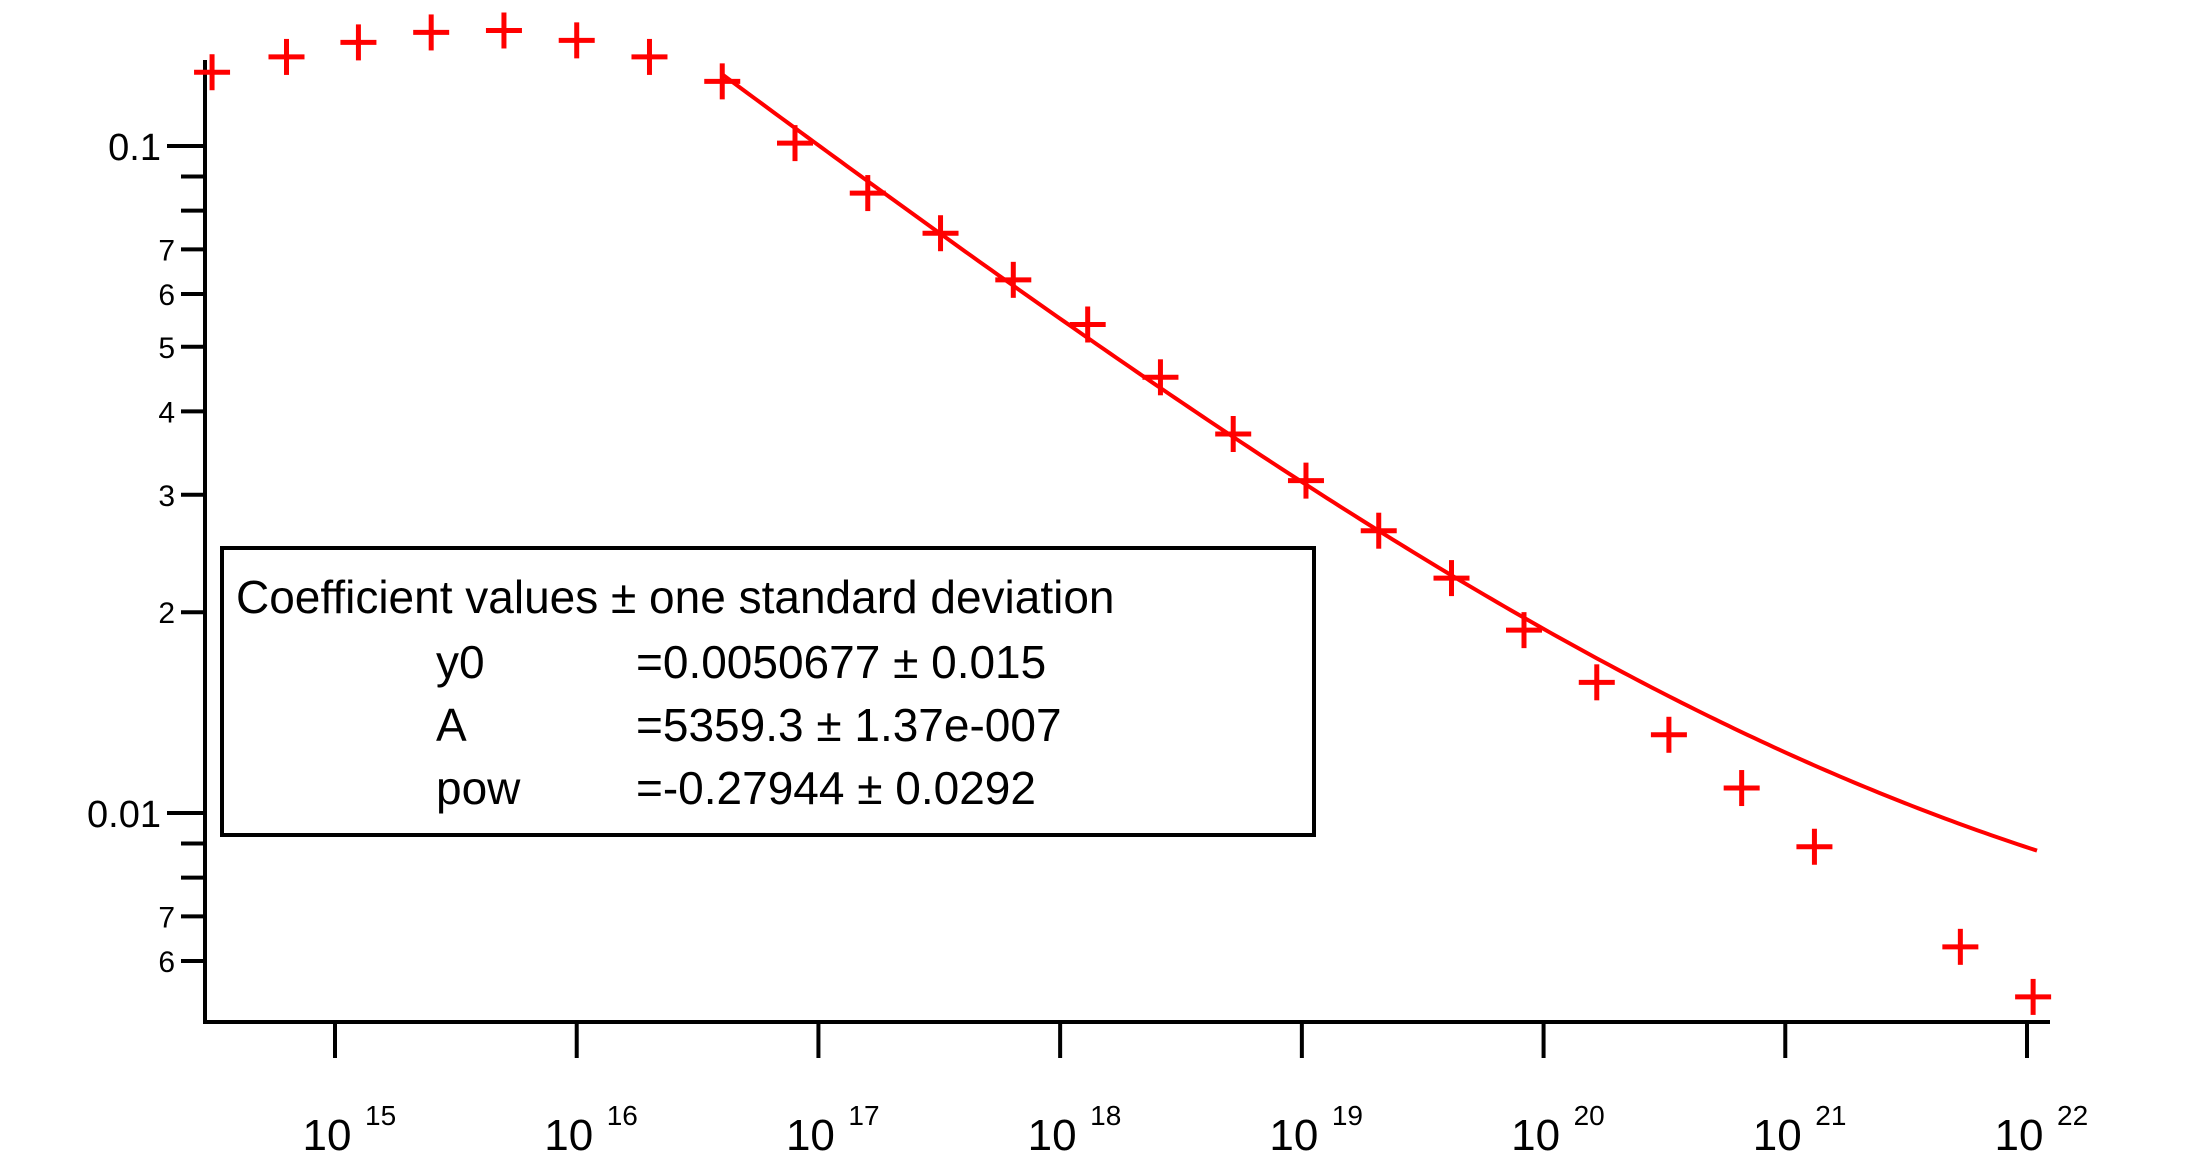  What do you see at coordinates (1830, 1115) in the screenshot?
I see `x-tick-label-exponent: 21` at bounding box center [1830, 1115].